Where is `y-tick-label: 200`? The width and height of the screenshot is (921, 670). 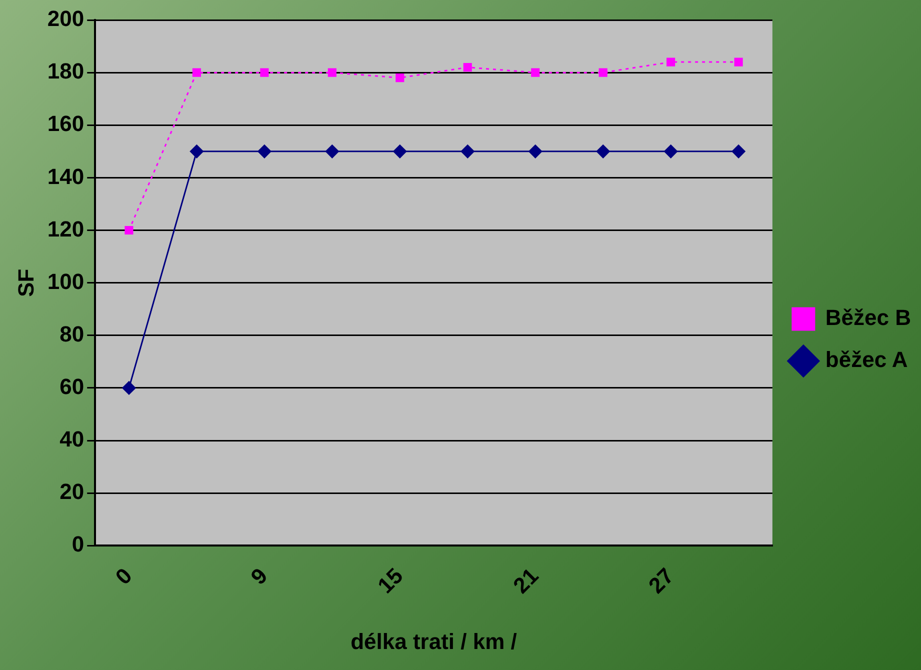
y-tick-label: 200 is located at coordinates (65, 19).